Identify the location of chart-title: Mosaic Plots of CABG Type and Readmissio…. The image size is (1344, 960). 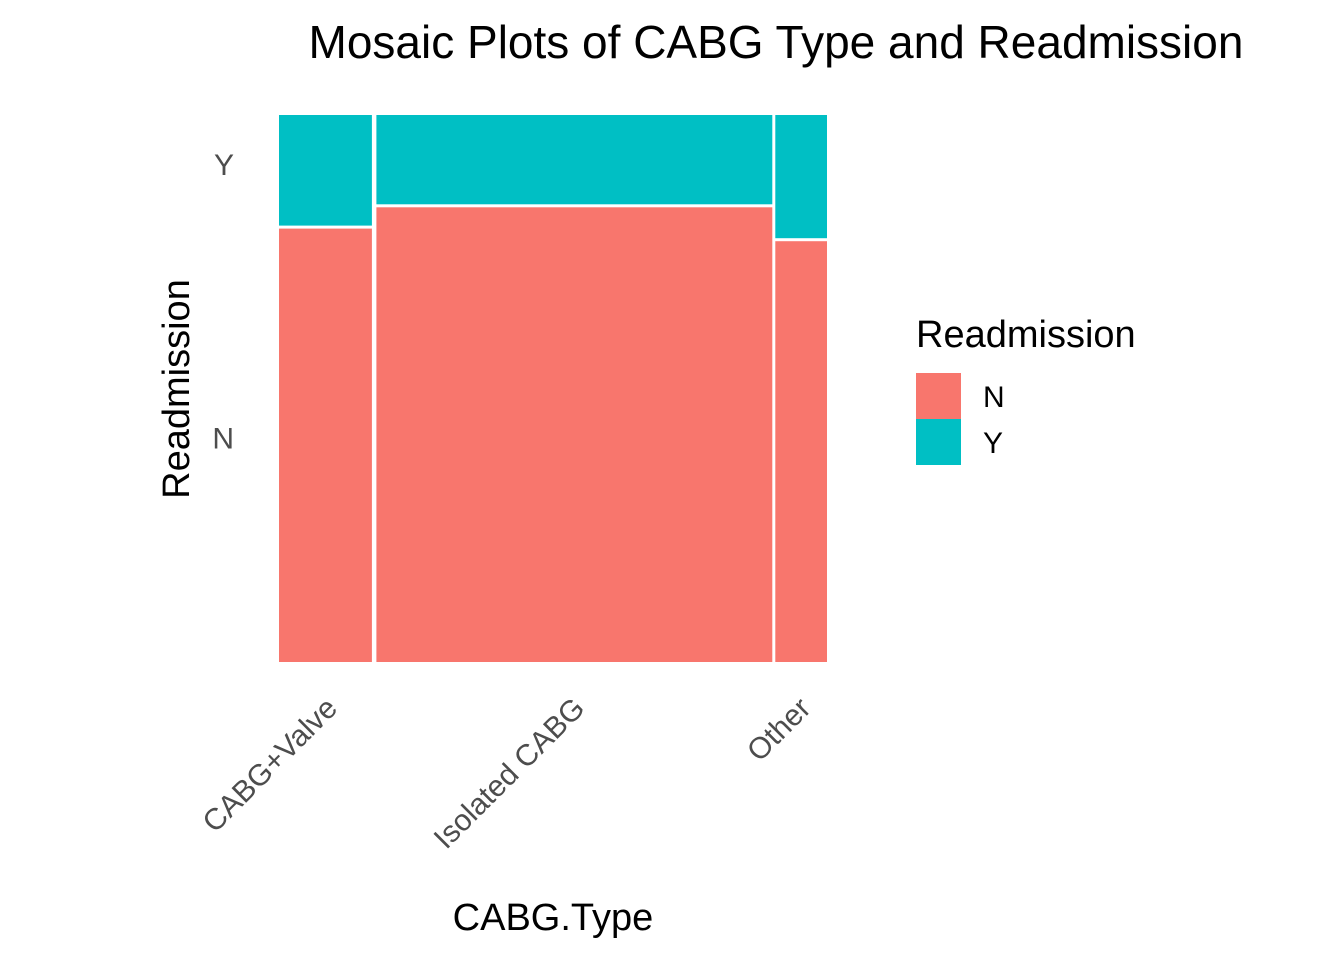
(776, 42).